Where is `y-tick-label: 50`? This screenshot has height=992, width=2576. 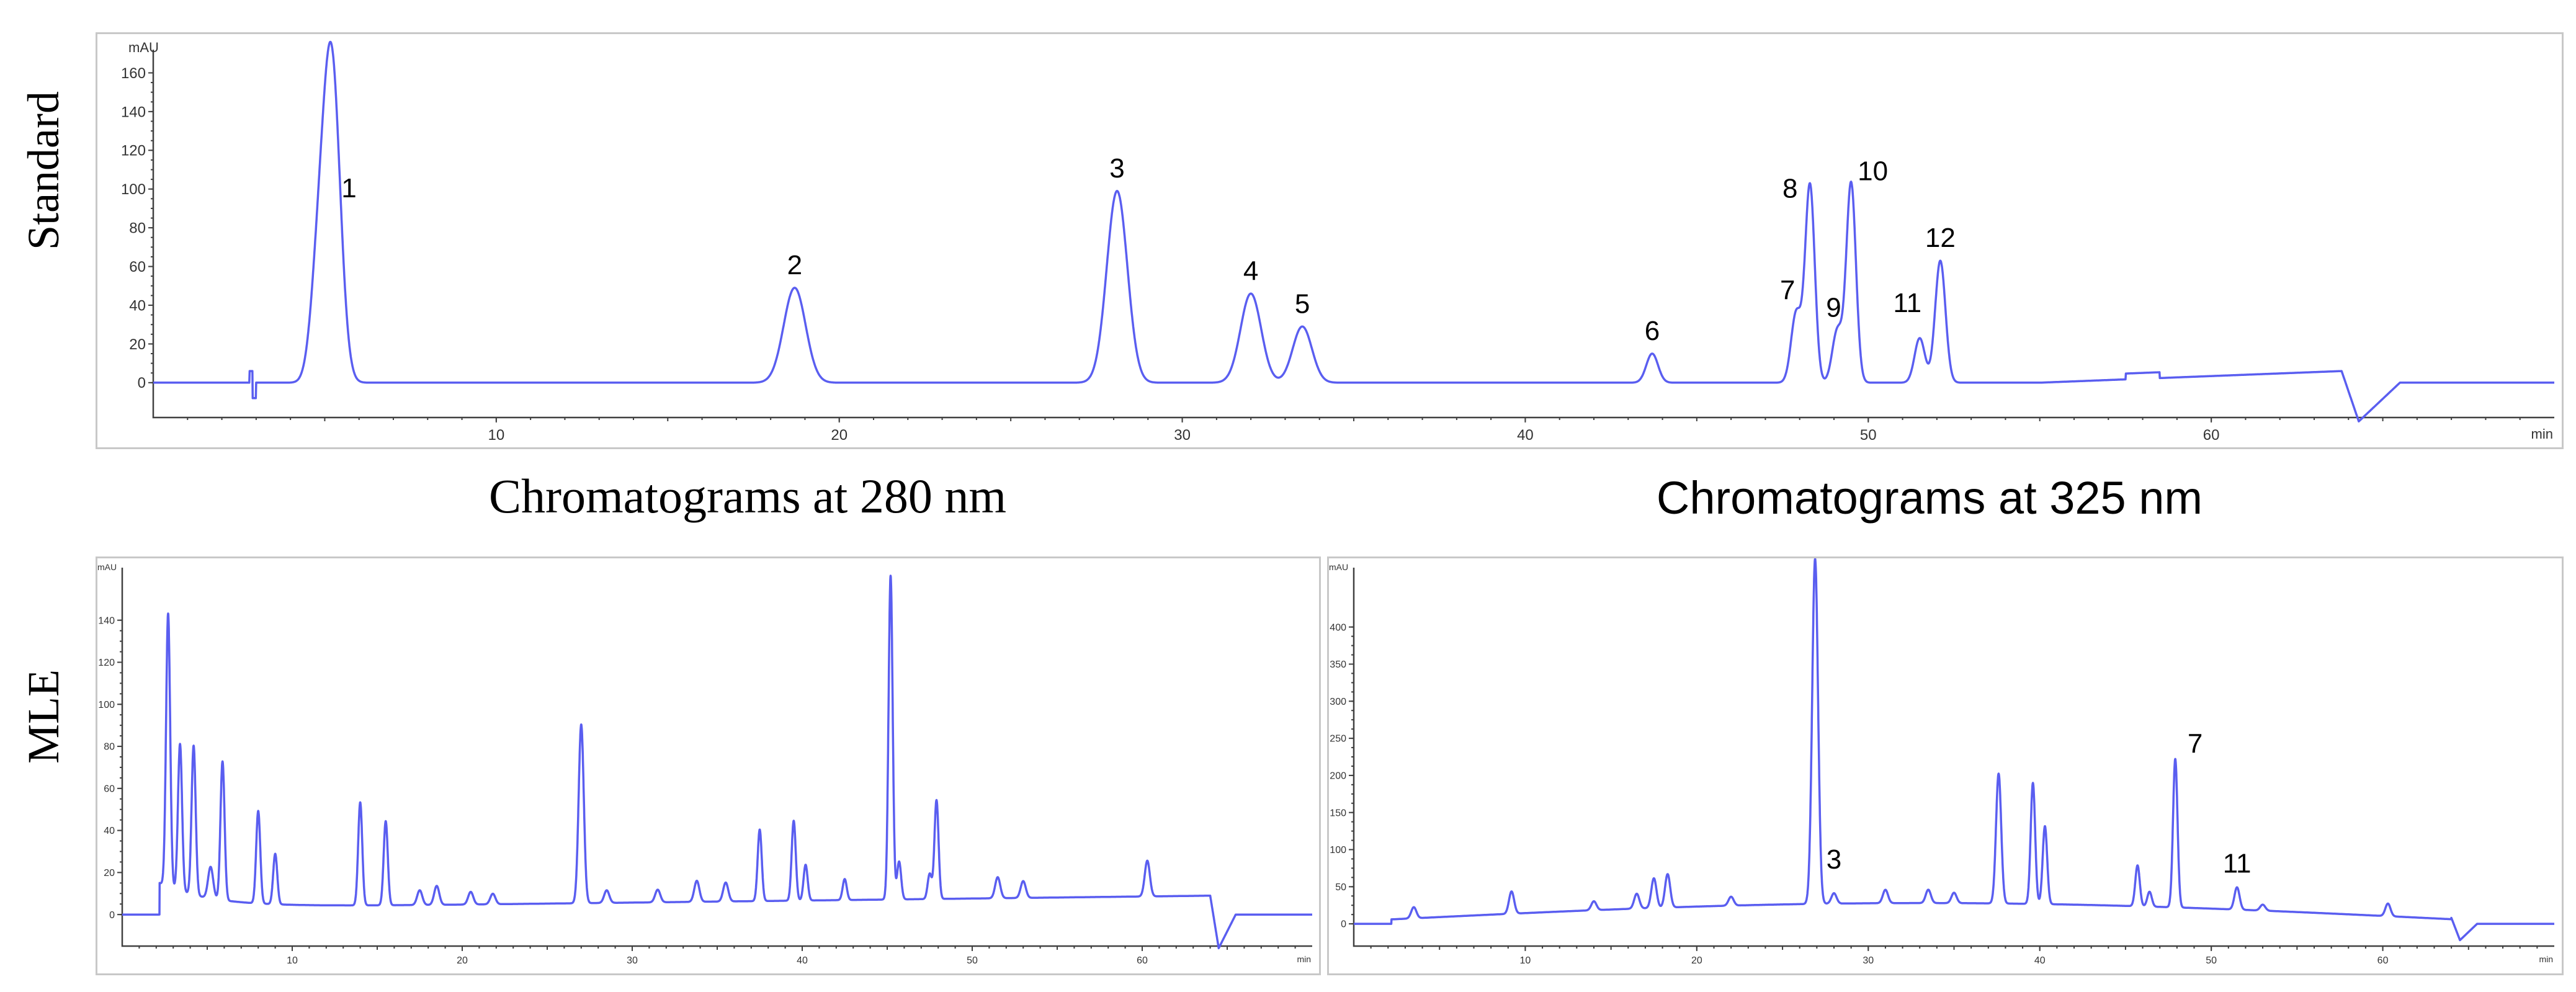
y-tick-label: 50 is located at coordinates (1340, 887).